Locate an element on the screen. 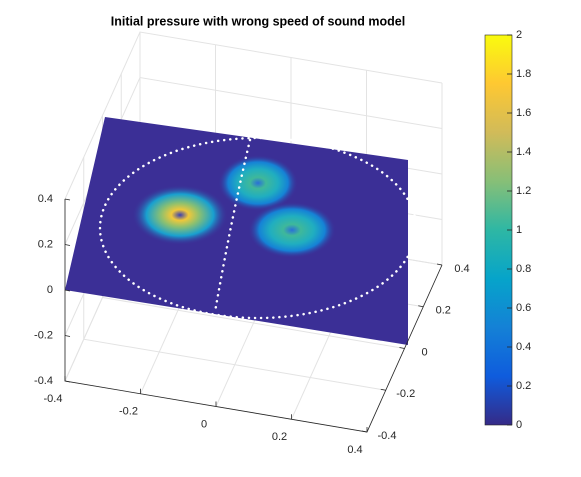 This screenshot has height=477, width=581. z-tick-label: -0.2 is located at coordinates (43, 335).